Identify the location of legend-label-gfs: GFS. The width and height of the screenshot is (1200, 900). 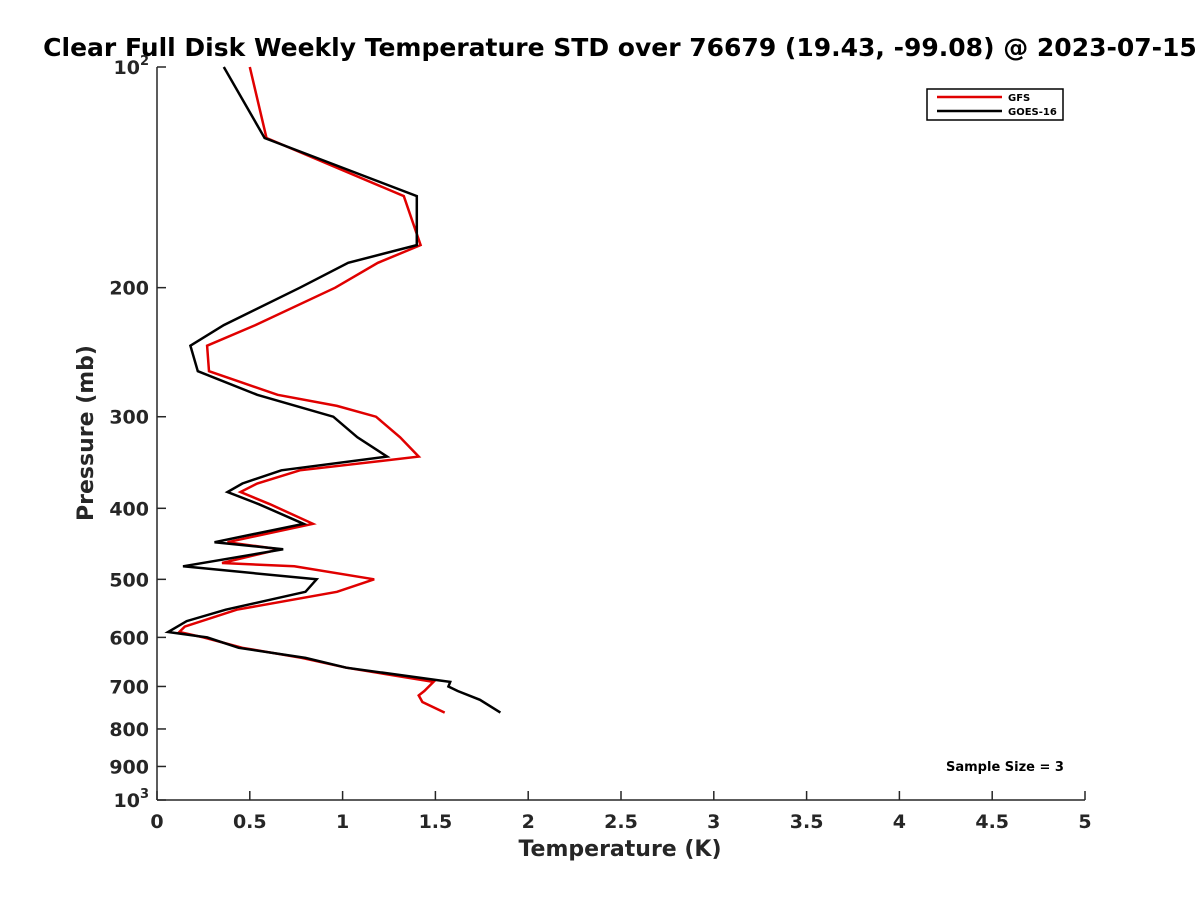
(1019, 98).